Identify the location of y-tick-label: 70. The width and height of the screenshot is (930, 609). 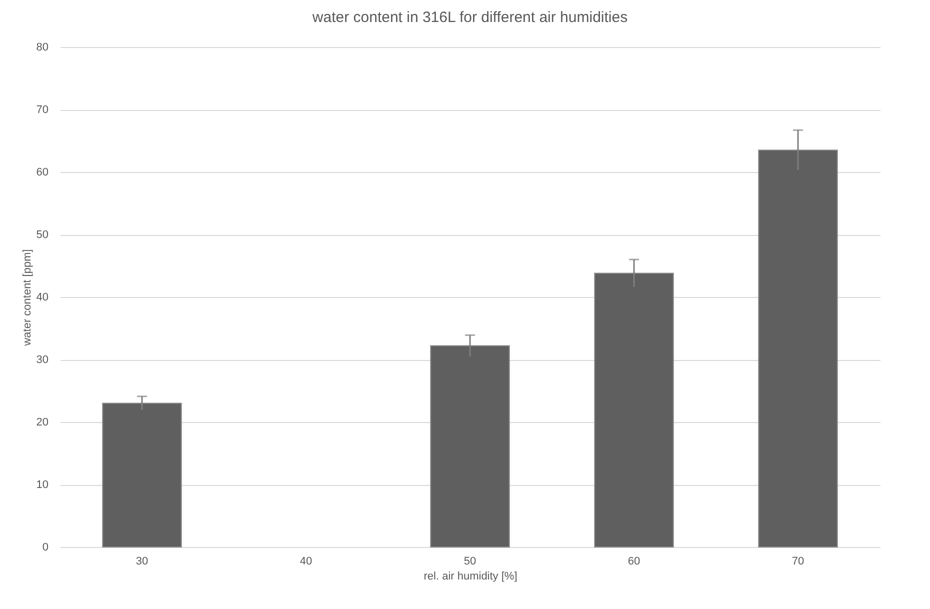
(42, 110).